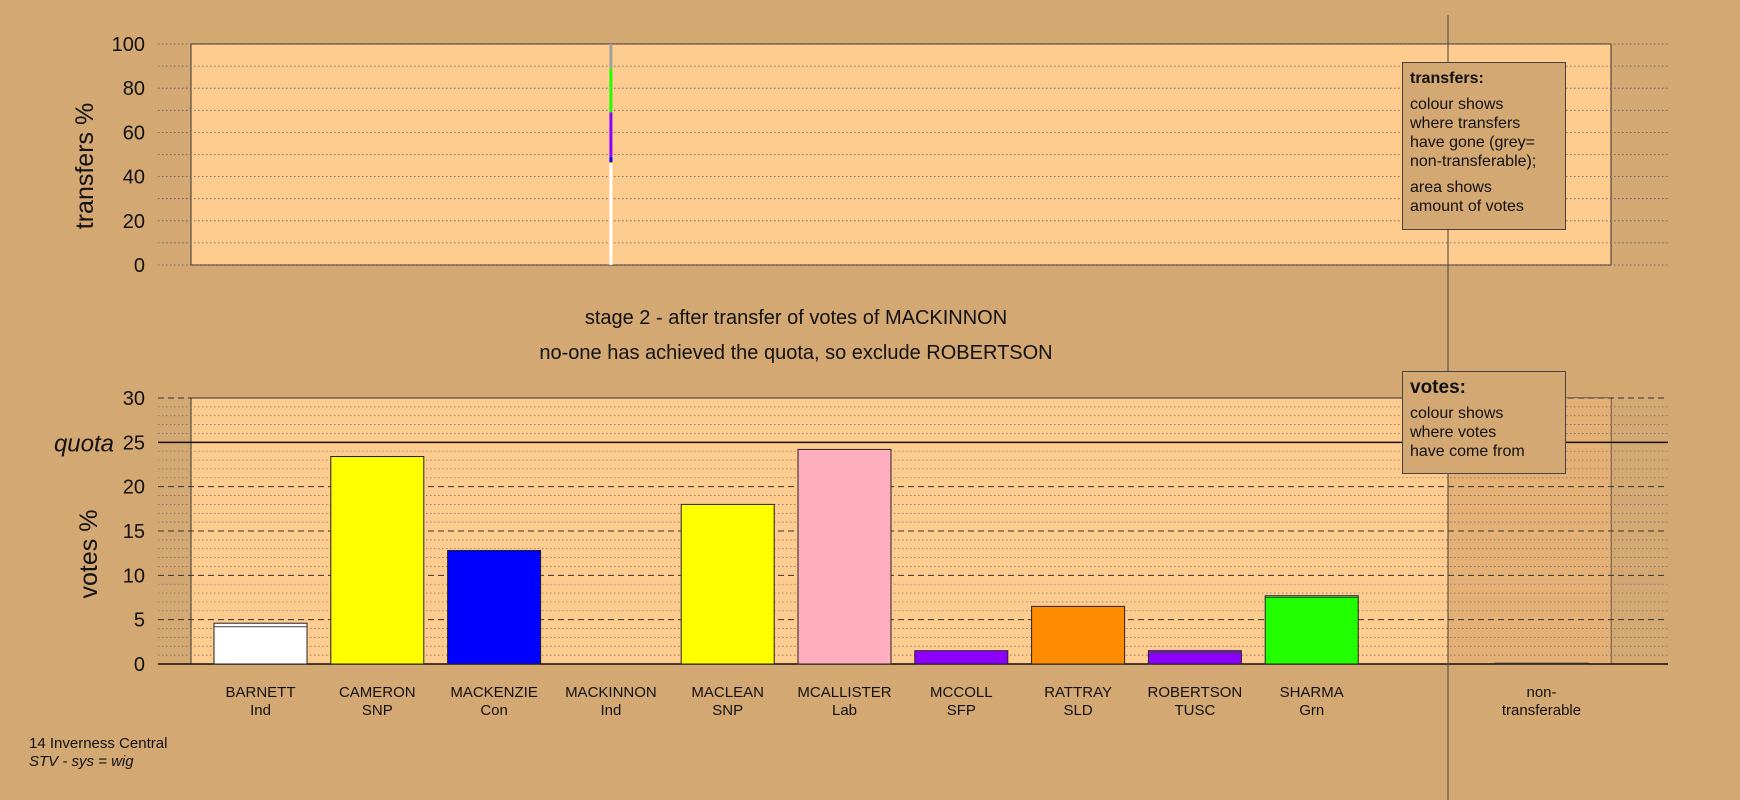 This screenshot has width=1740, height=800. Describe the element at coordinates (139, 665) in the screenshot. I see `votes-y-tick-label: 0` at that location.